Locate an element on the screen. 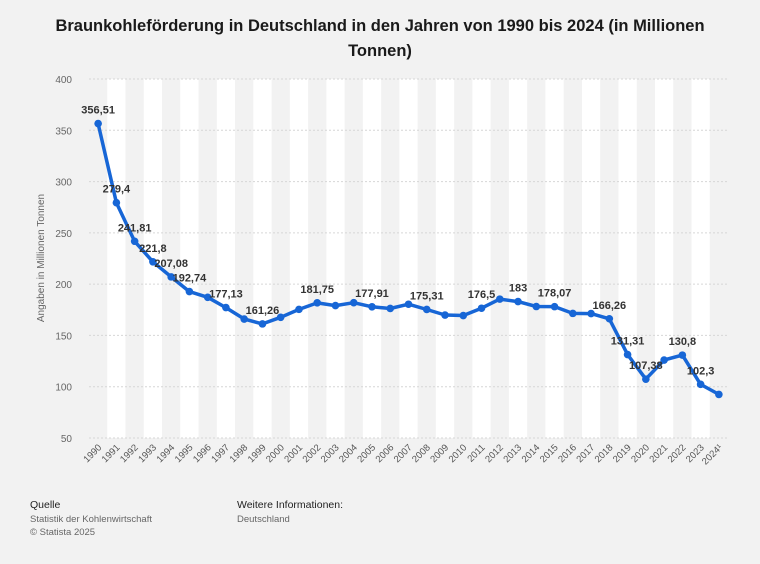  x-tick-label: 2011 is located at coordinates (476, 453).